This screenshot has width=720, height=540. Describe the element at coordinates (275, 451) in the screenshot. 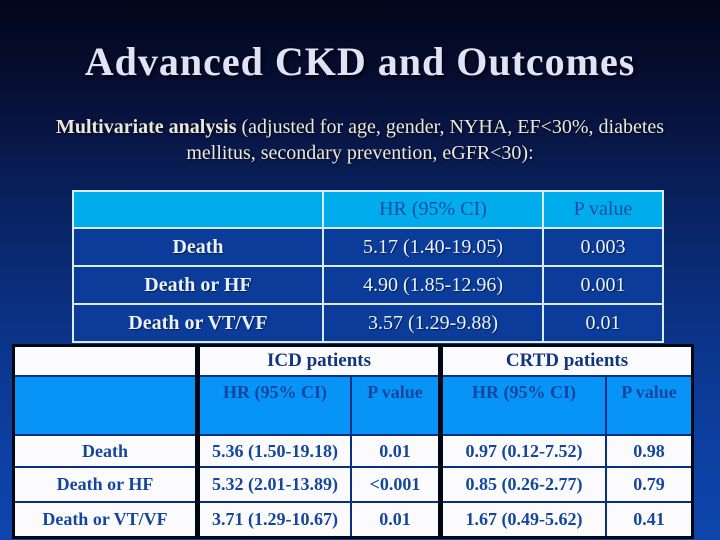

I see `icd-hr-value: 5.36 (1.50-19.18)` at that location.